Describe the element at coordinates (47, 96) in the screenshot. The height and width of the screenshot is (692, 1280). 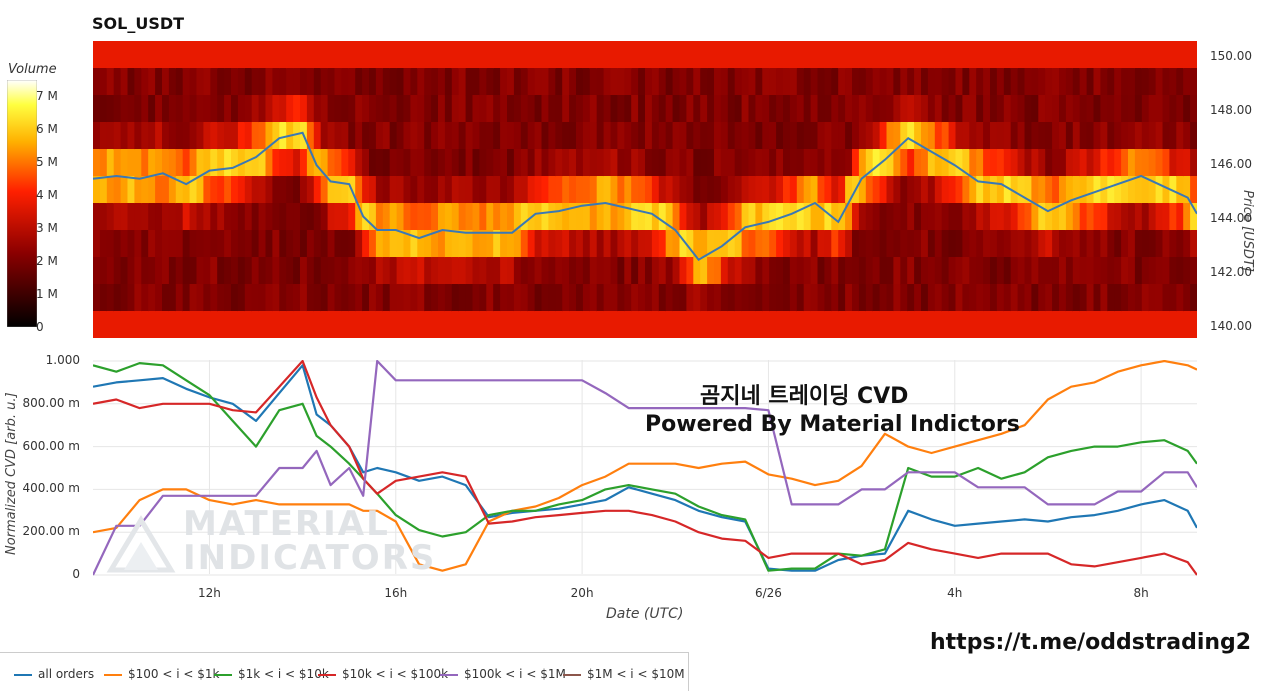
I see `colorbar-tick: 7 M` at that location.